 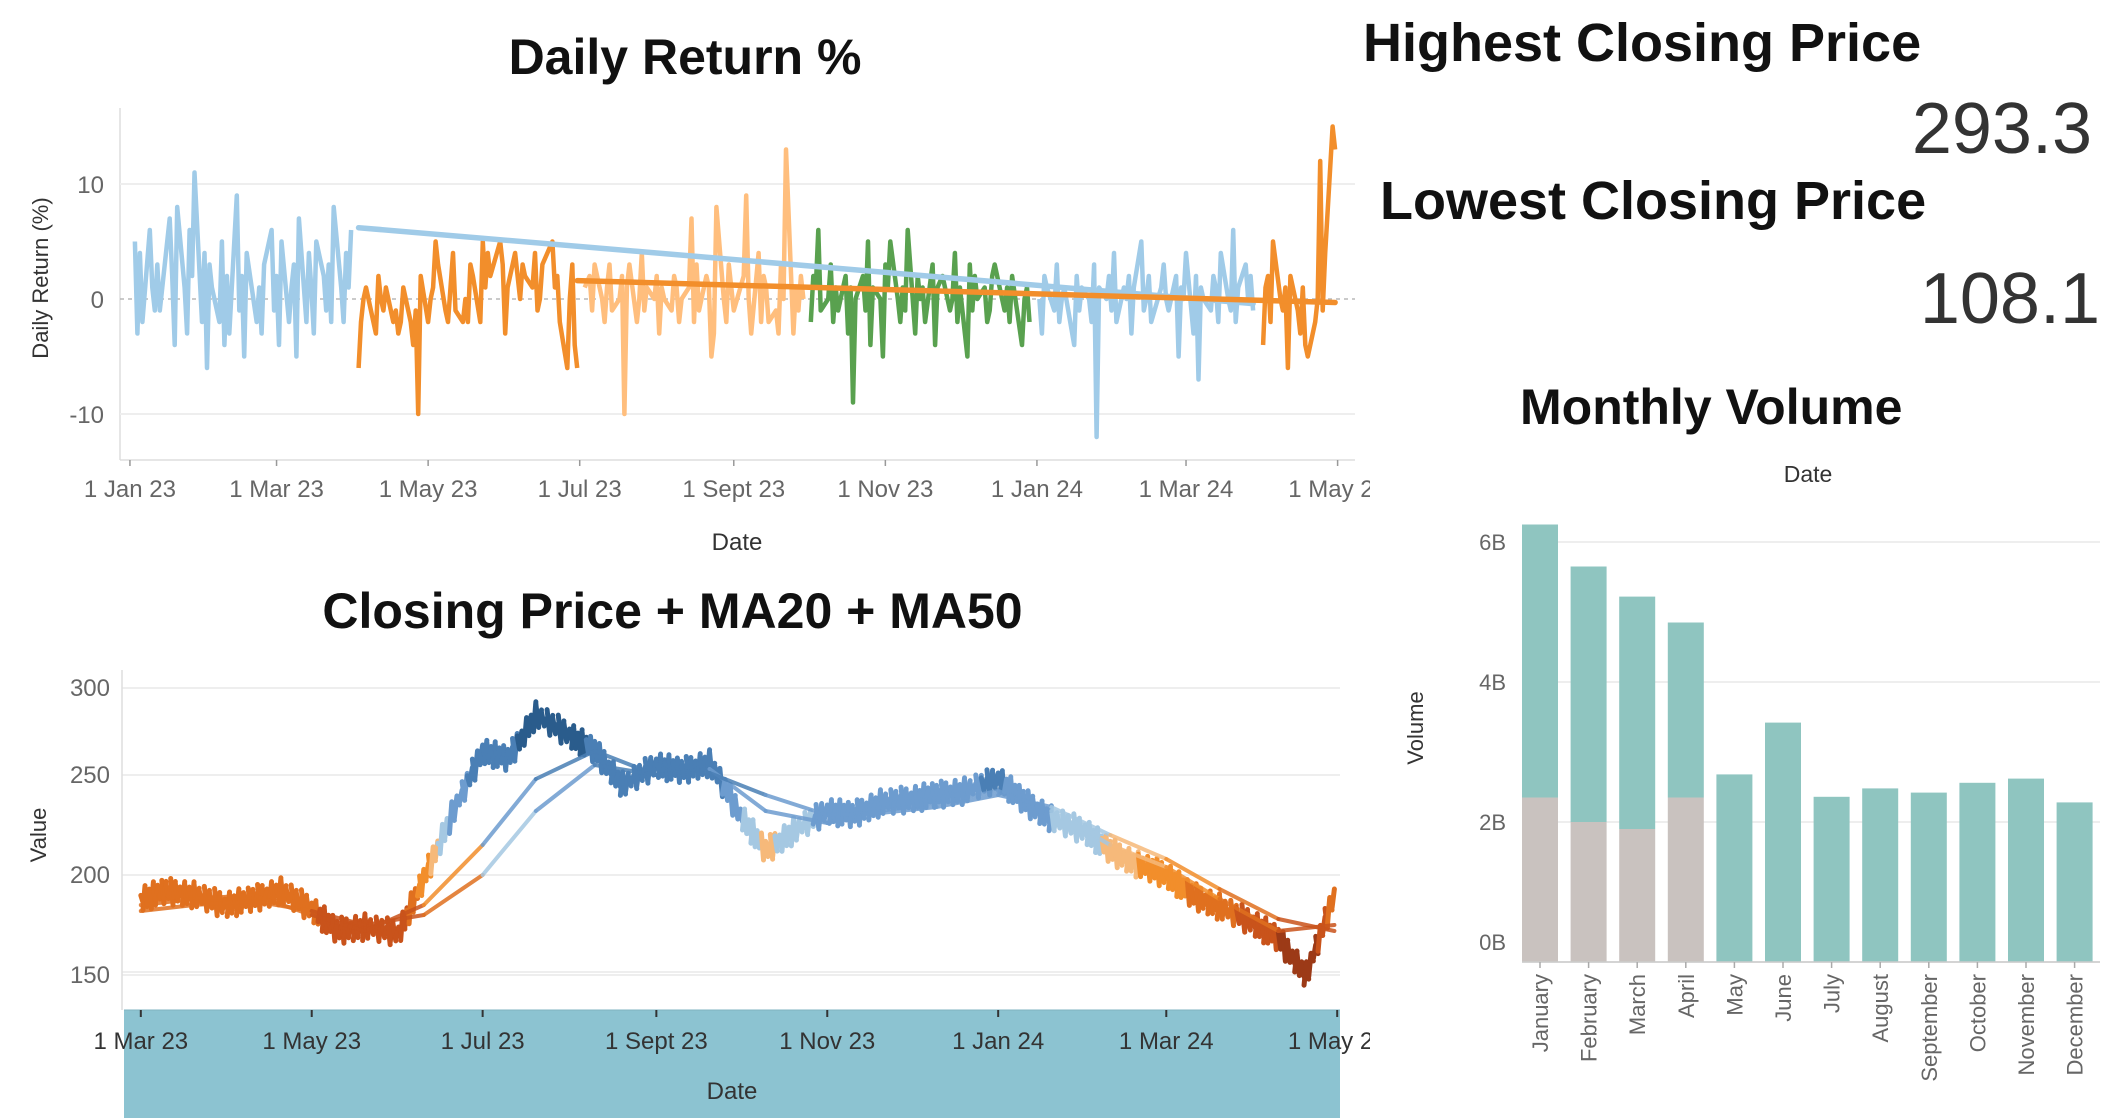 What do you see at coordinates (1186, 489) in the screenshot?
I see `x-tick-label: 1 Mar 24` at bounding box center [1186, 489].